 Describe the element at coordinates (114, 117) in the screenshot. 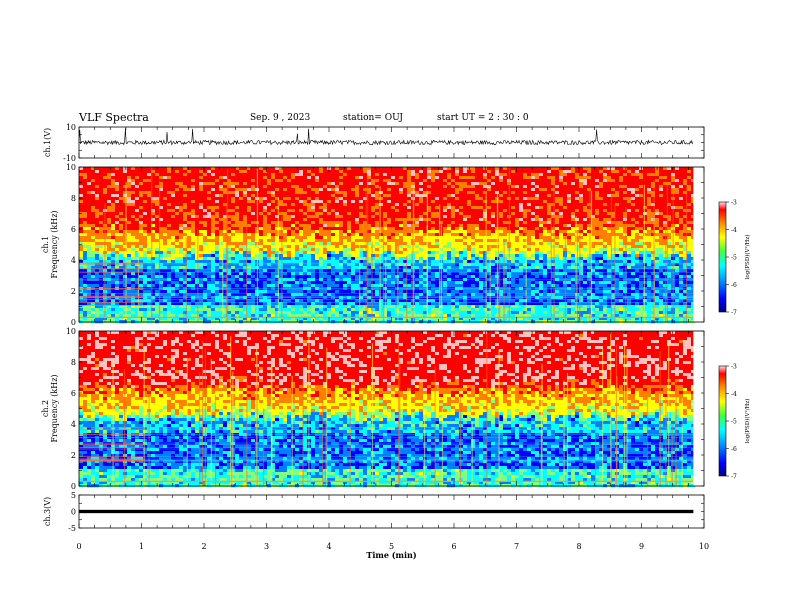

I see `figure-title: VLF Spectra` at that location.